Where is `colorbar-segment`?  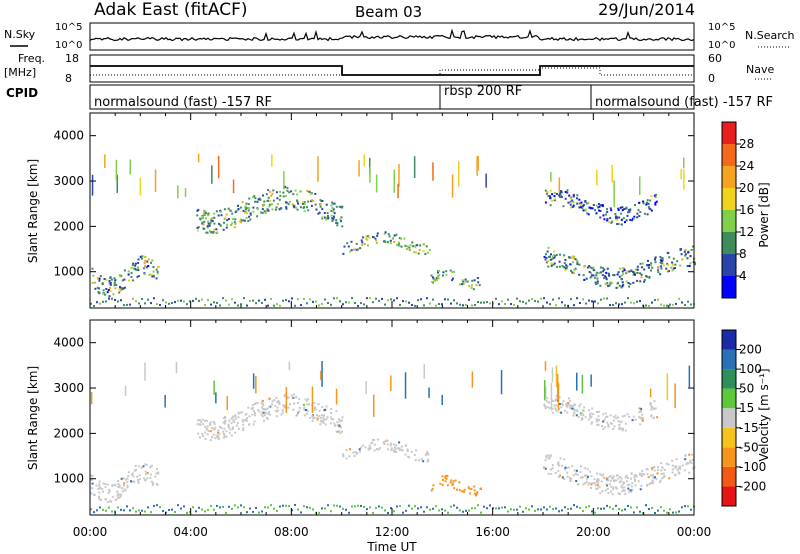
colorbar-segment is located at coordinates (729, 476).